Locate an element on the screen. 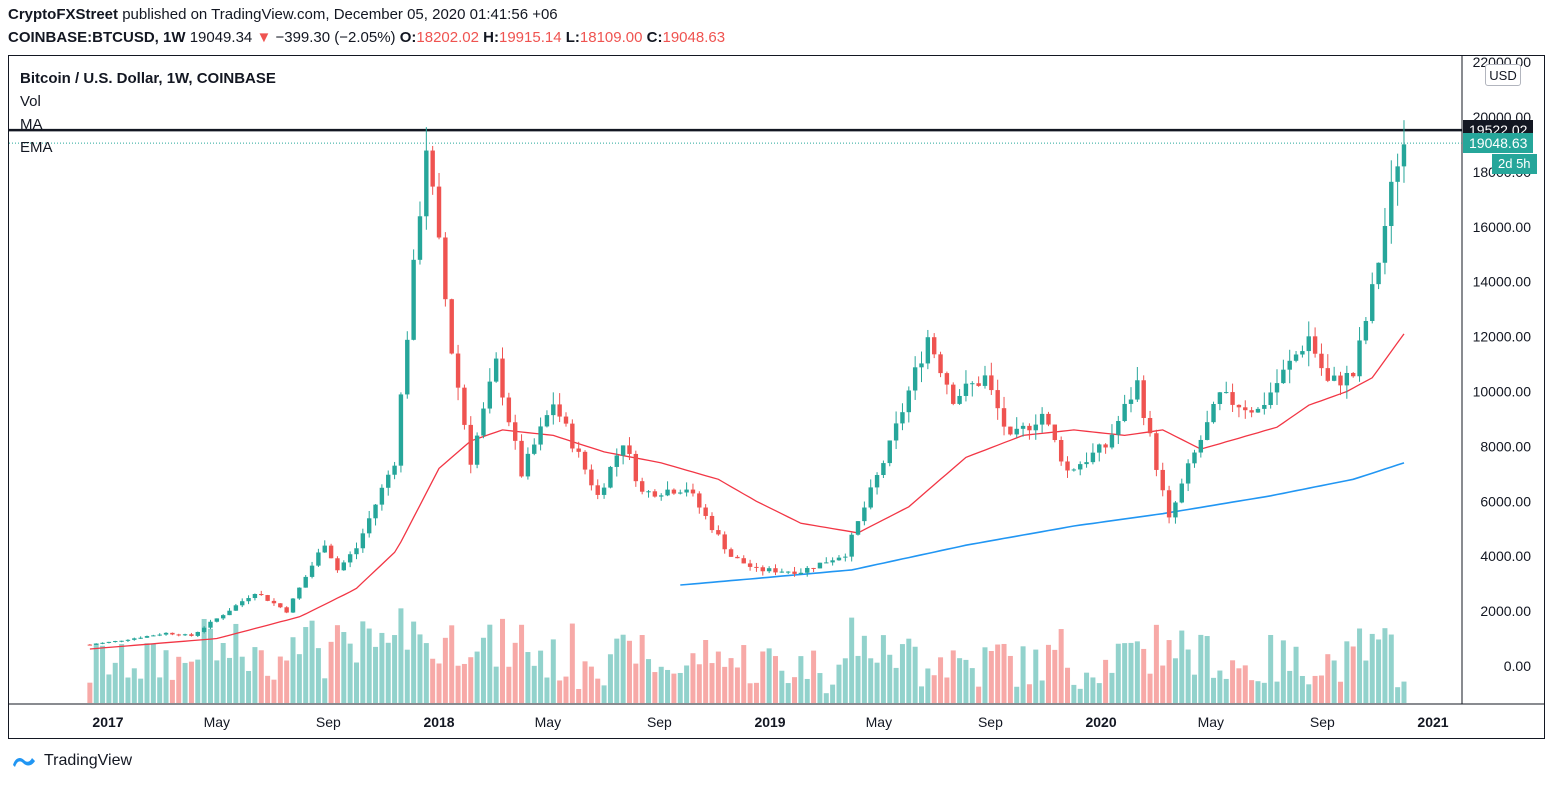 This screenshot has height=786, width=1553. legend-ma: MA is located at coordinates (31, 124).